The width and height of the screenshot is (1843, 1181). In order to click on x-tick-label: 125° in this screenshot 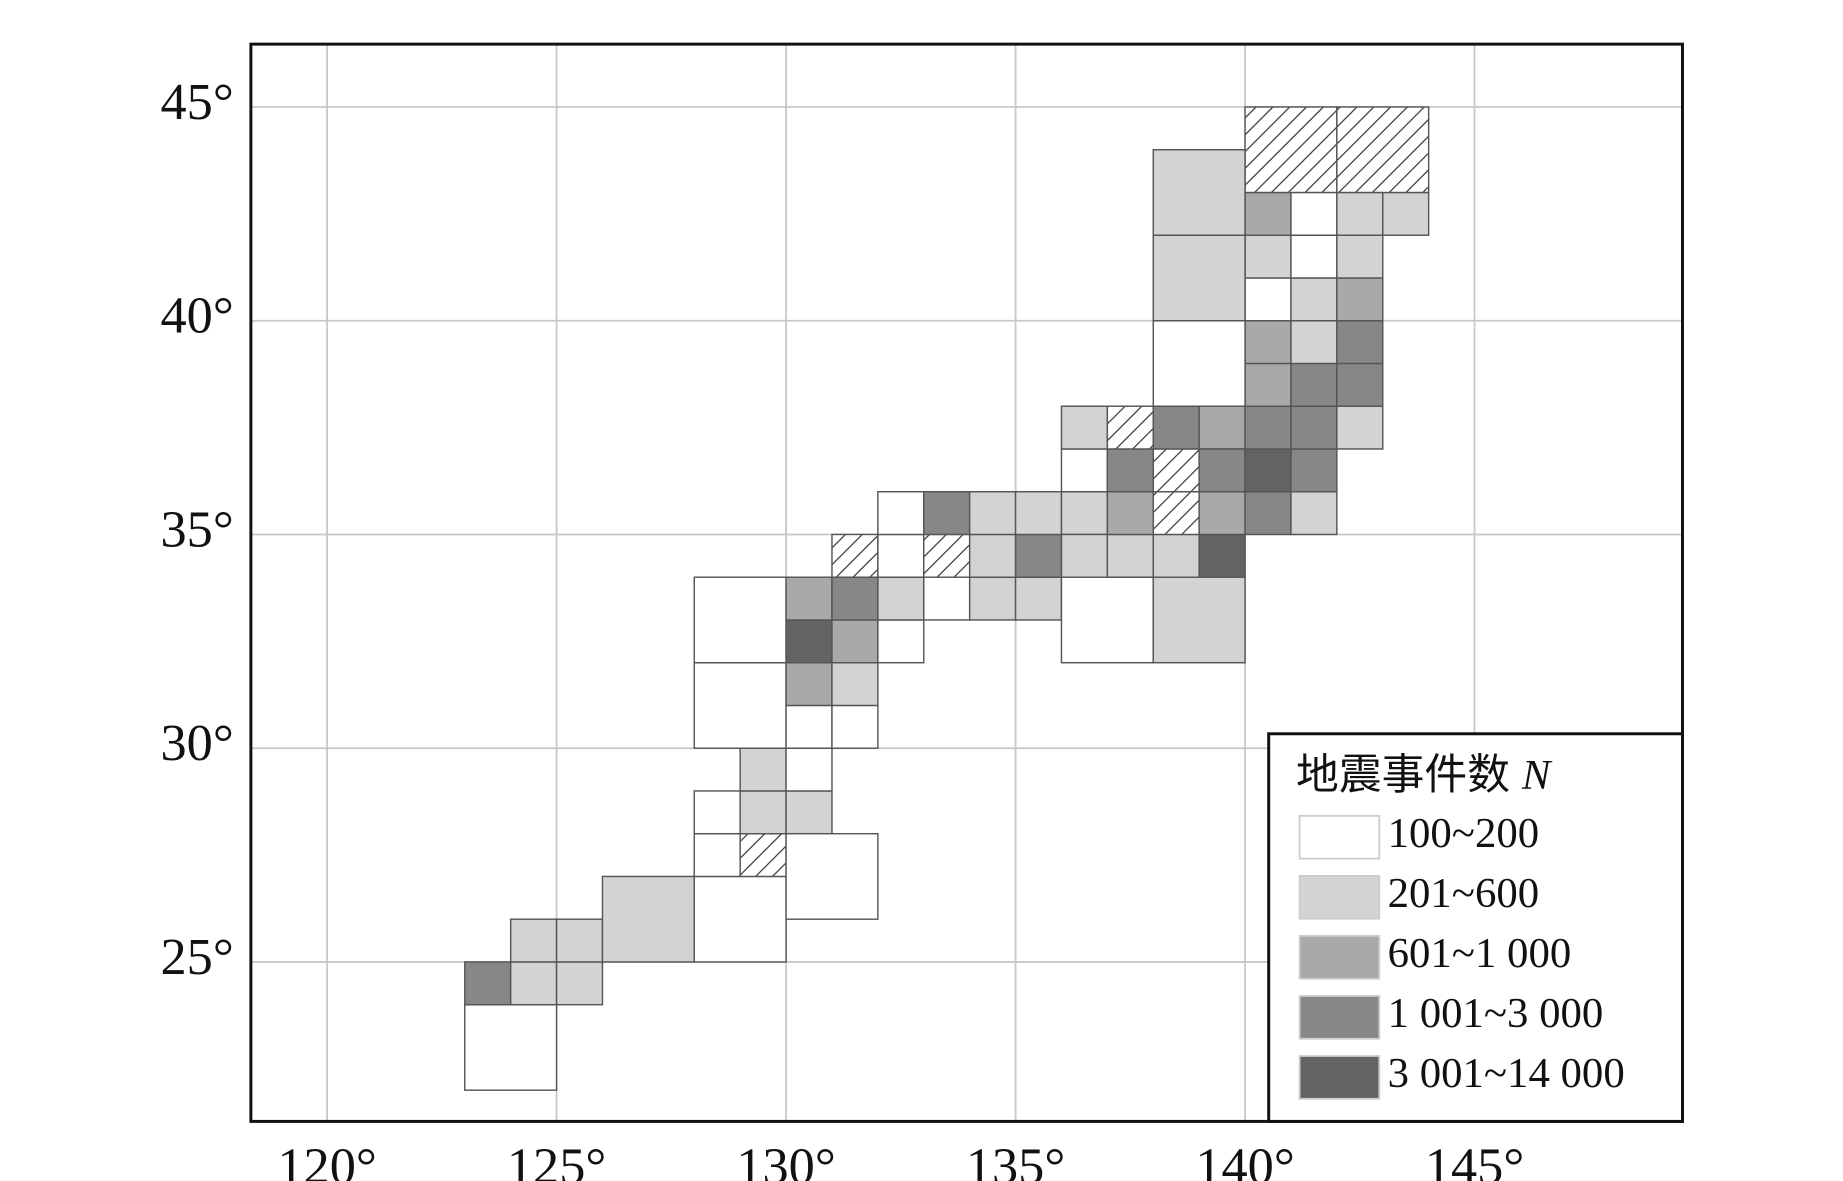, I will do `click(556, 1159)`.